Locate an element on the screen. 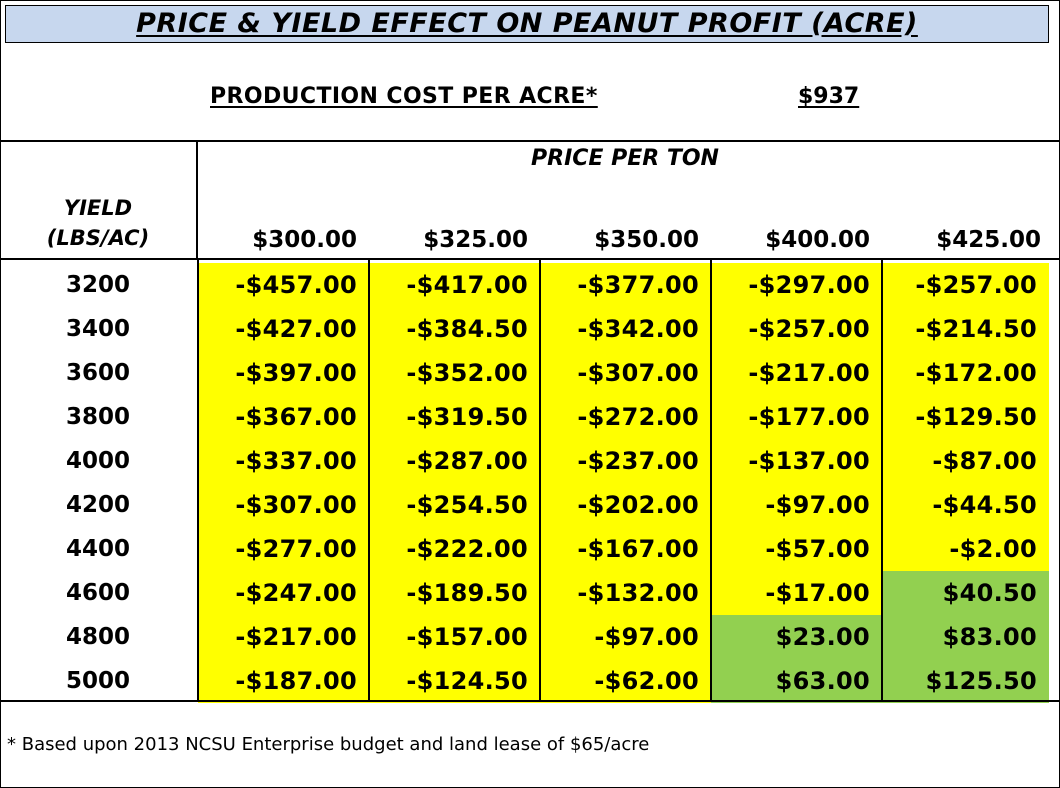  profit-cell: $23.00 is located at coordinates (796, 637).